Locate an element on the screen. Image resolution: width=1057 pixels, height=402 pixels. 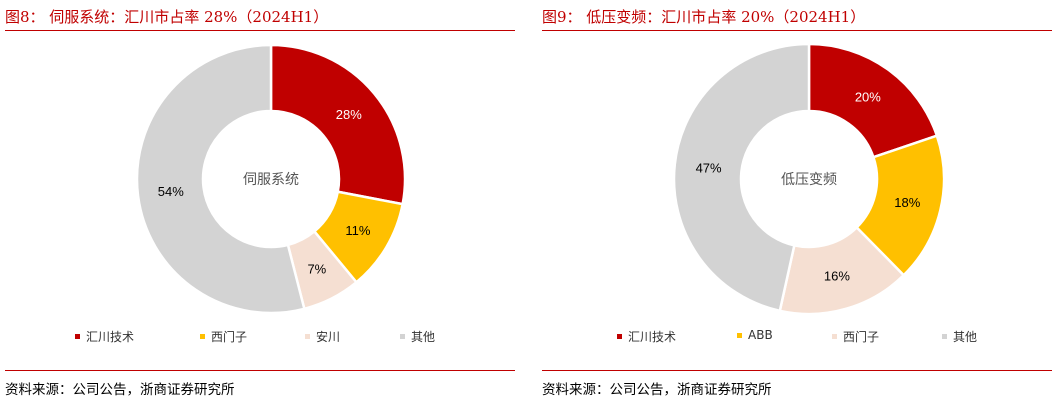
chart-legend: 汇川技术 西门子 安川 其他 is located at coordinates (260, 337).